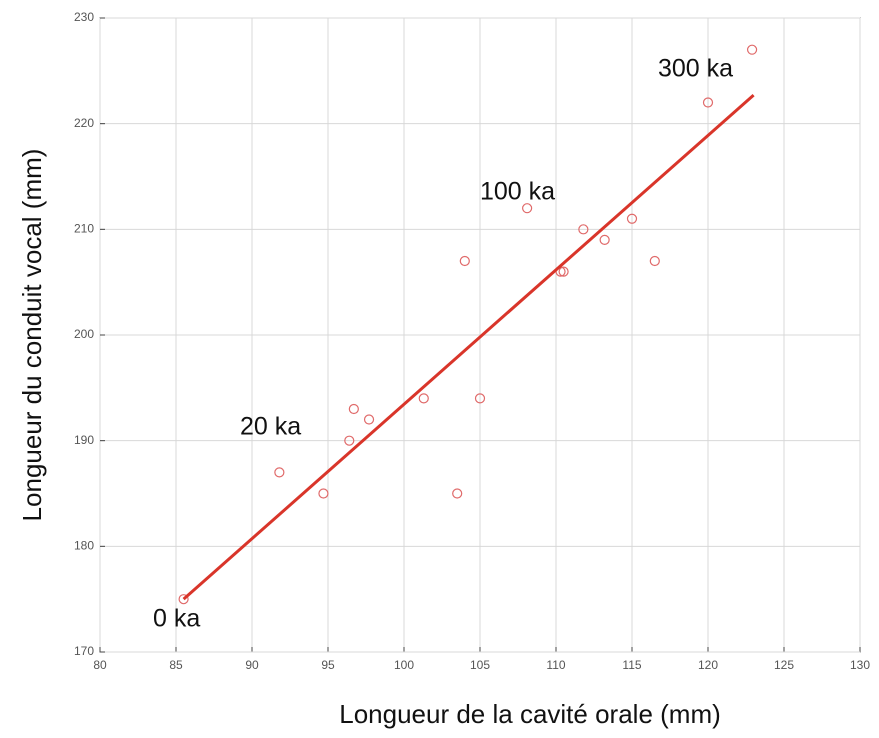 This screenshot has width=879, height=738. Describe the element at coordinates (270, 427) in the screenshot. I see `annotation: 20 ka` at that location.